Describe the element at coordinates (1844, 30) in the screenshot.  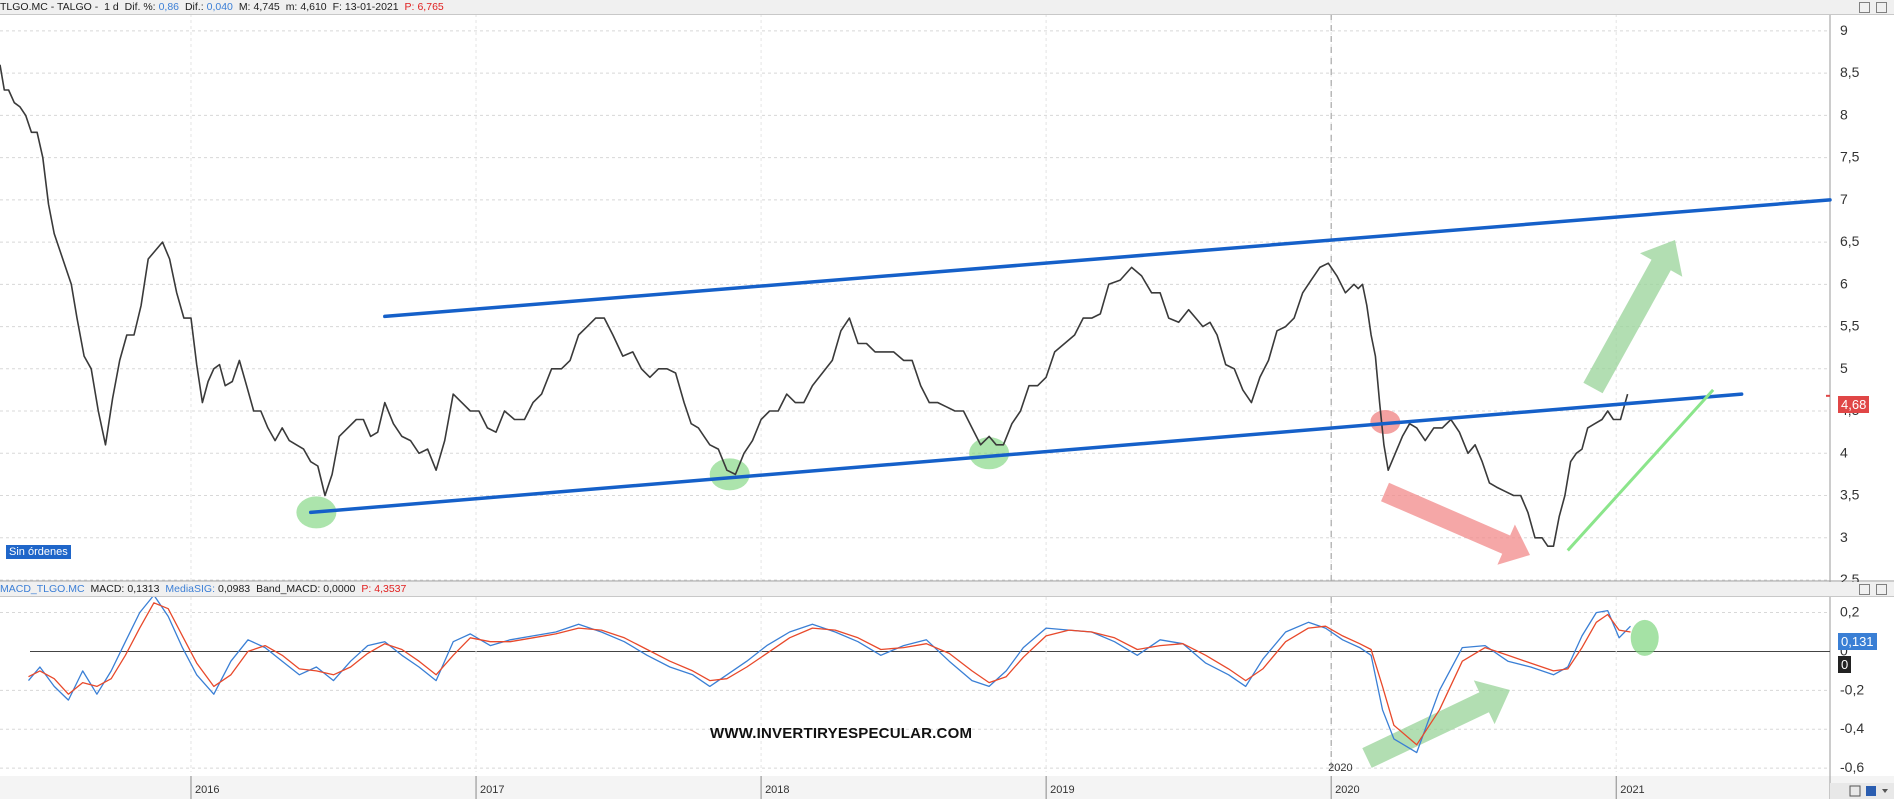
I see `price-y-tick-13: 9` at that location.